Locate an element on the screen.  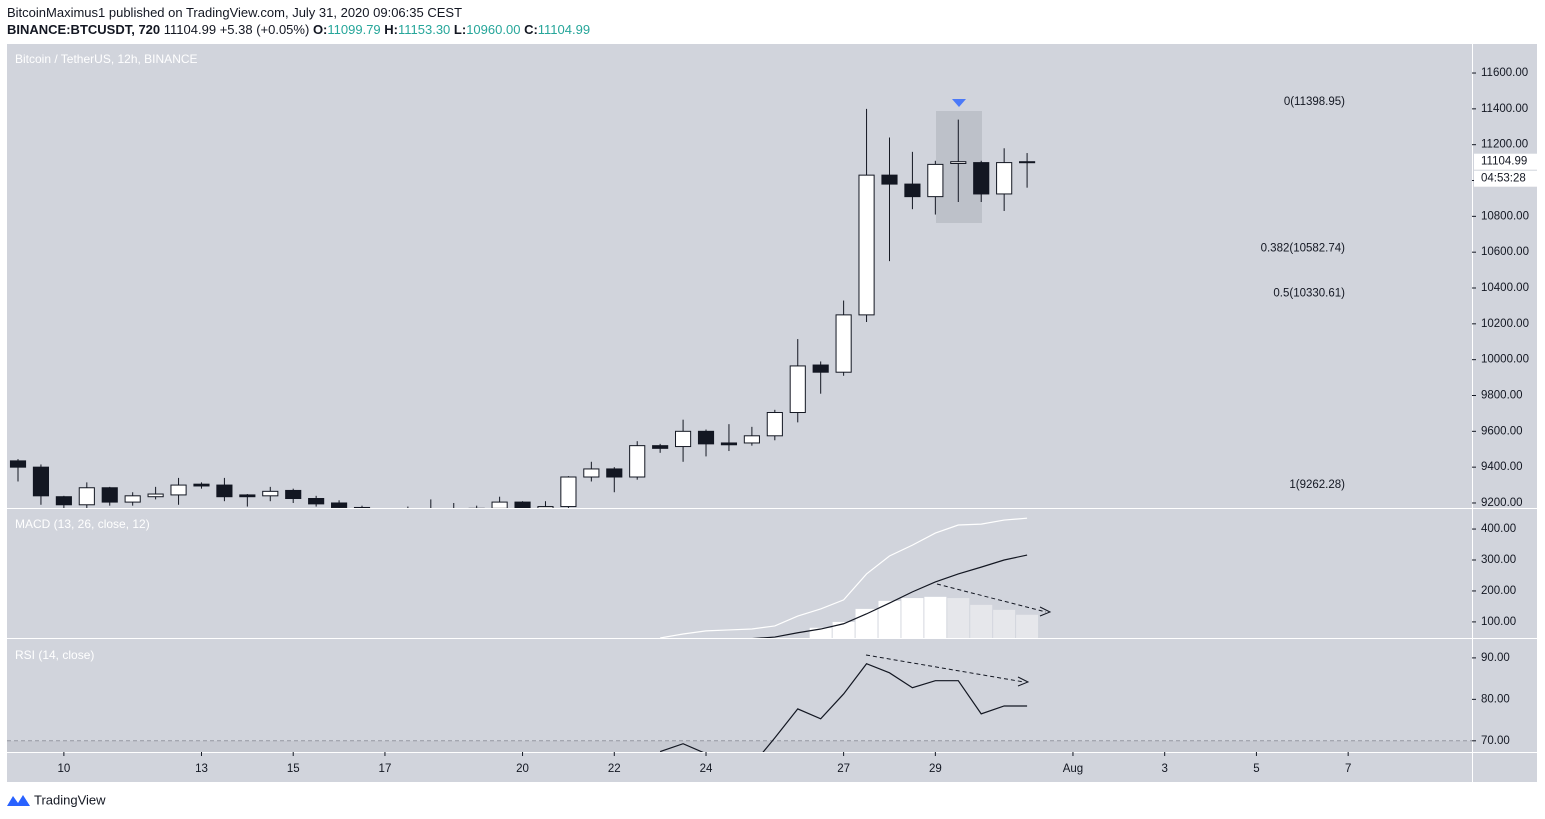
last-price-label: 11104.99 is located at coordinates (1504, 162).